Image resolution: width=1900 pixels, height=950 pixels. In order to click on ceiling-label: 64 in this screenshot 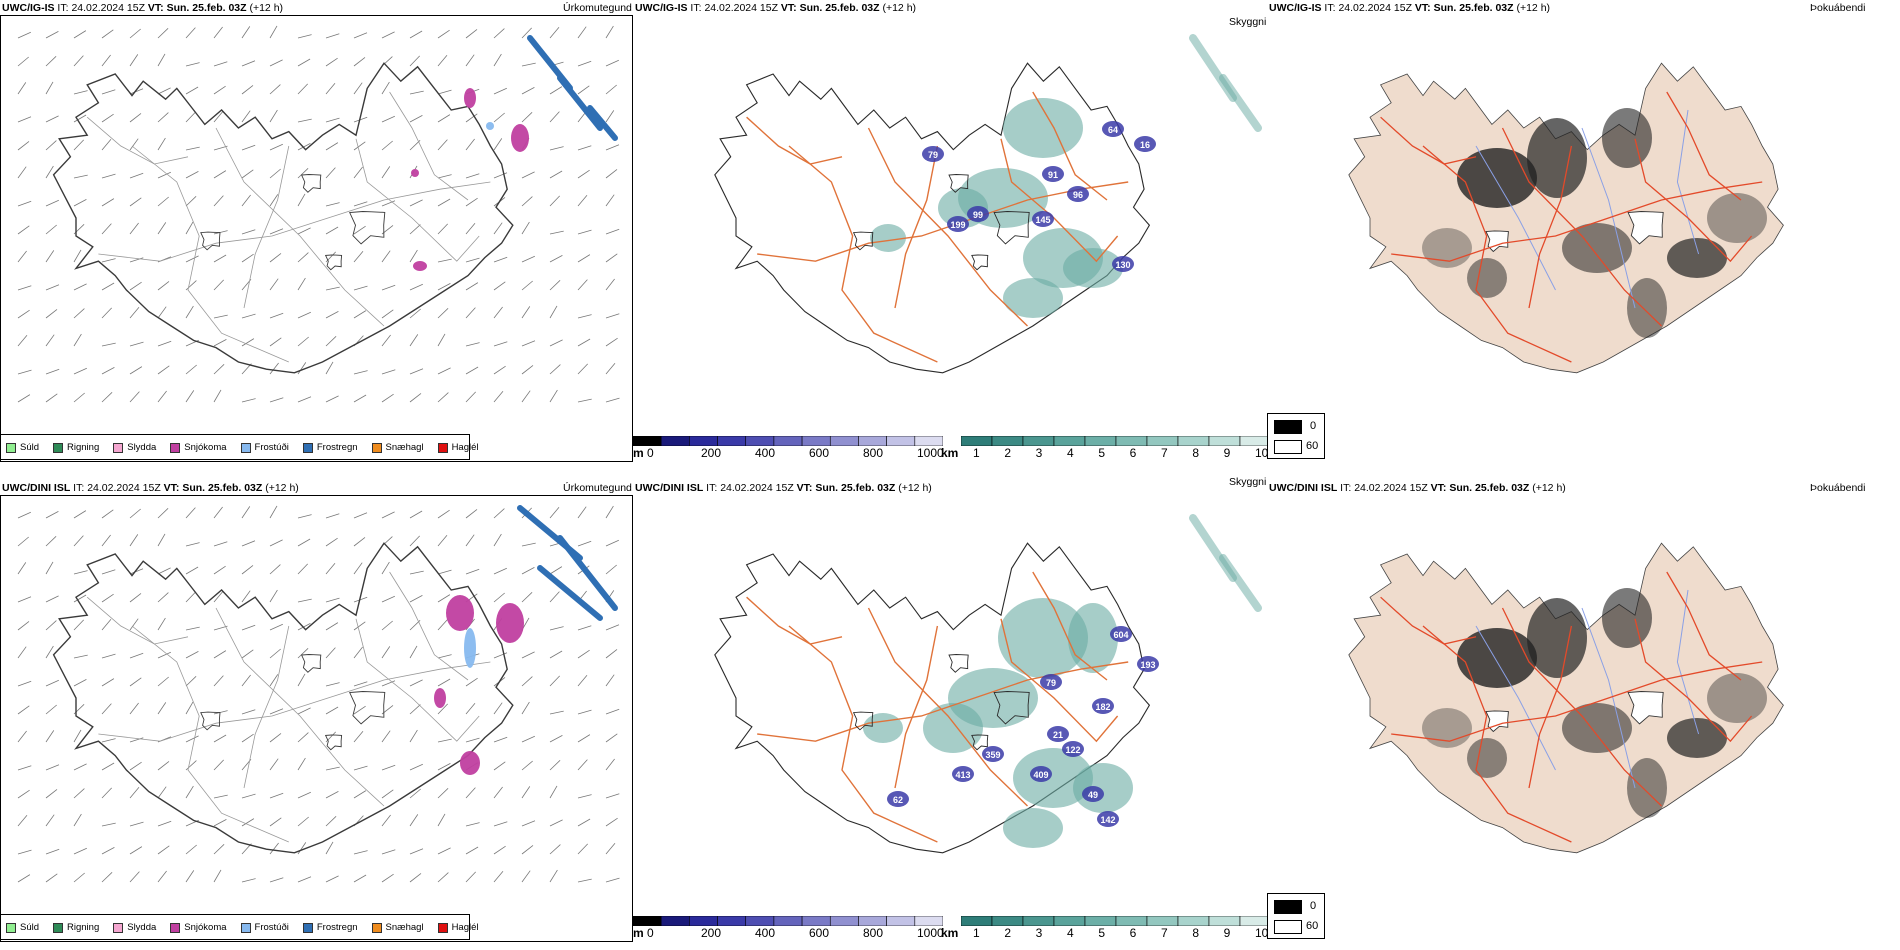, I will do `click(1113, 130)`.